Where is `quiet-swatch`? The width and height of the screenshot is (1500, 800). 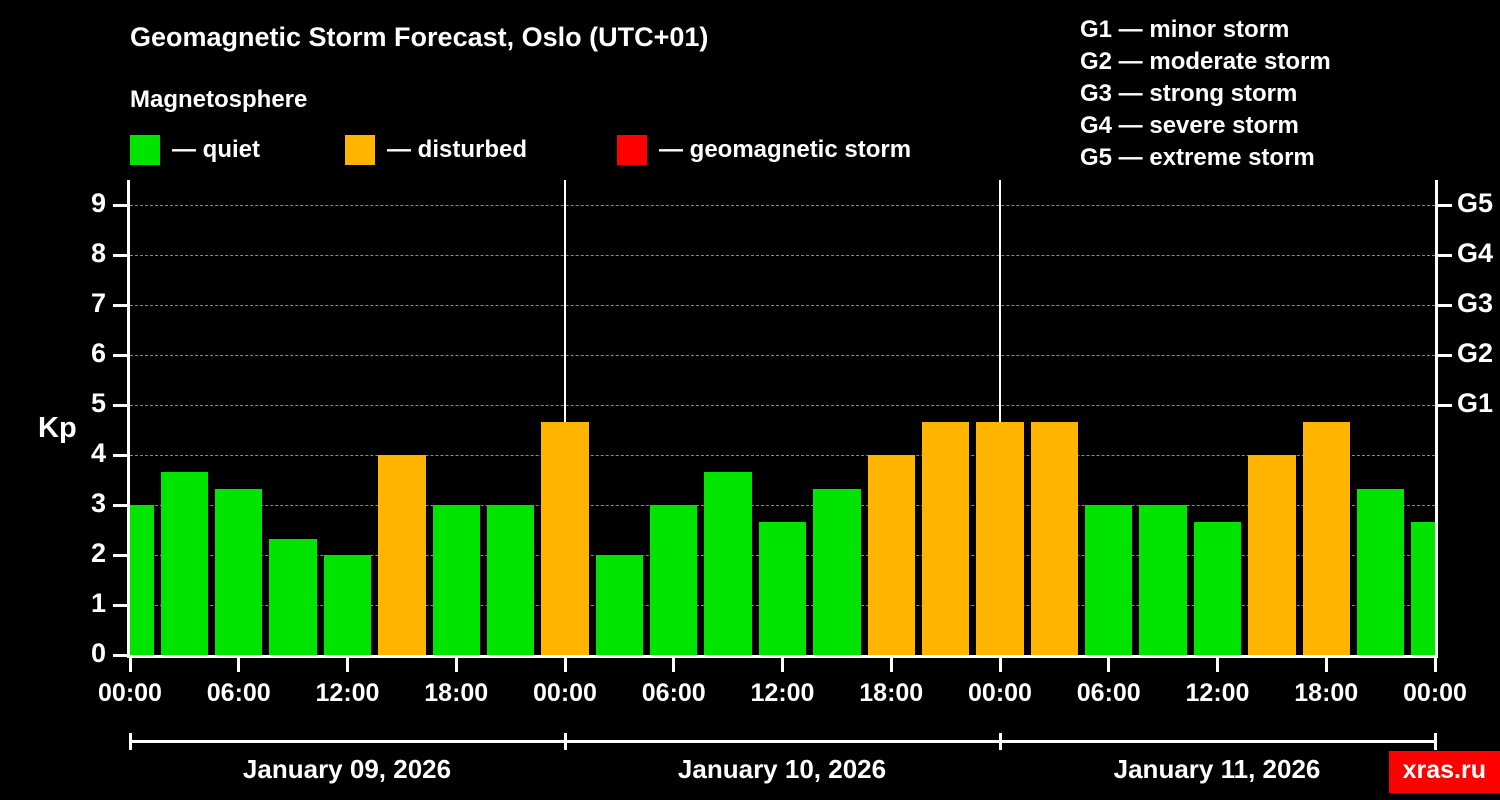 quiet-swatch is located at coordinates (145, 150).